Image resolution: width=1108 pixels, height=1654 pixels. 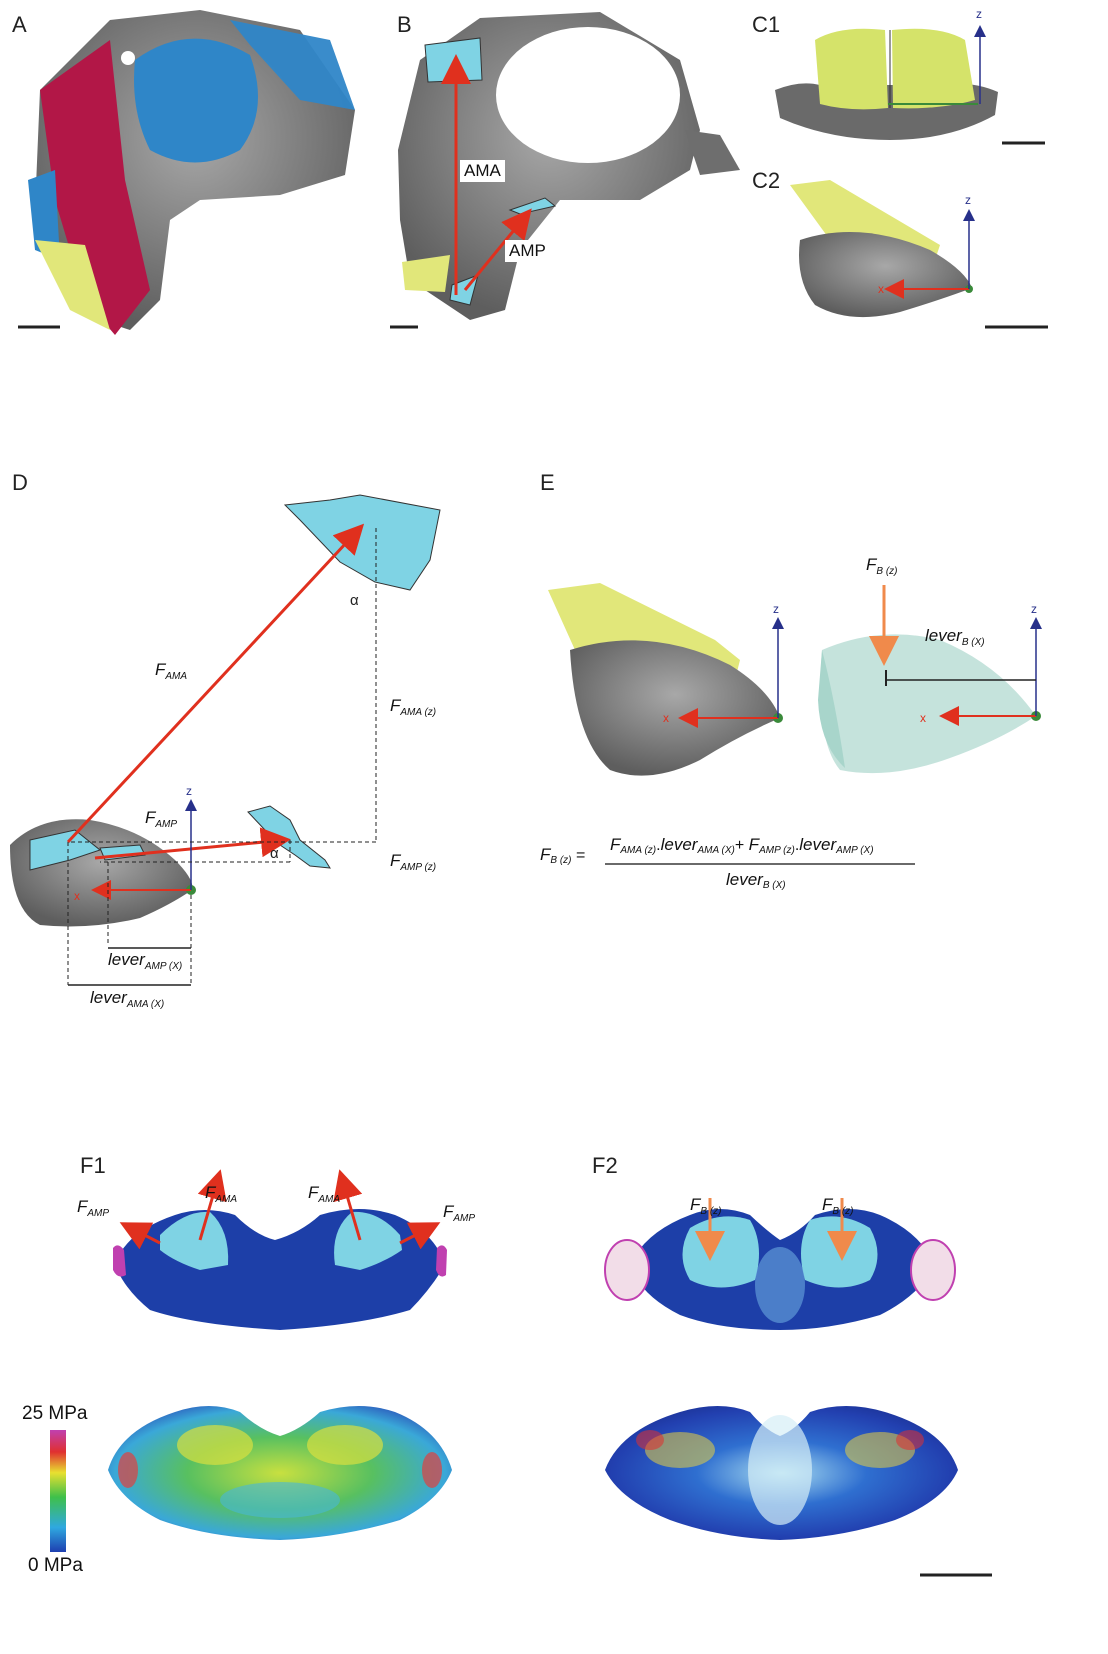 What do you see at coordinates (225, 740) in the screenshot?
I see `panel-d-diagram` at bounding box center [225, 740].